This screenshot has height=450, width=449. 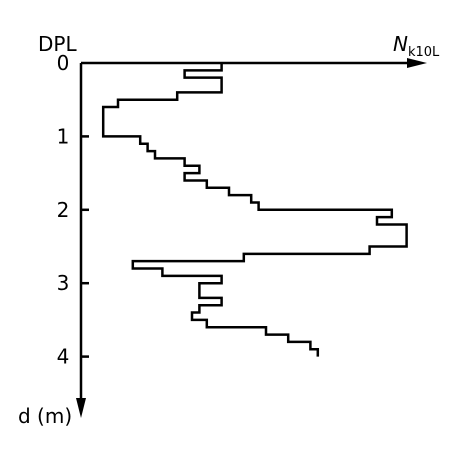 I want to click on y-tick-label: 3, so click(x=63, y=283).